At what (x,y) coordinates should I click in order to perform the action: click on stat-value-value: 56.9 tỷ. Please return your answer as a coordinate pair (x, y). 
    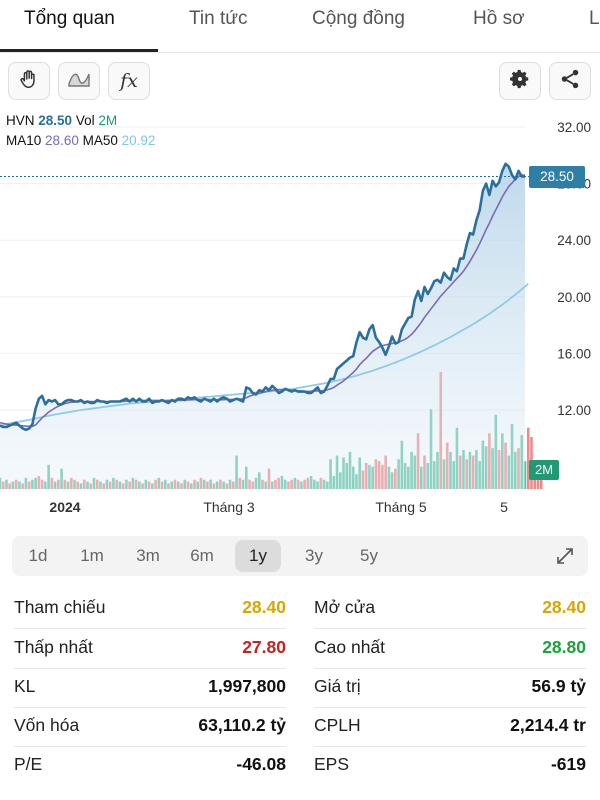
    Looking at the image, I should click on (558, 686).